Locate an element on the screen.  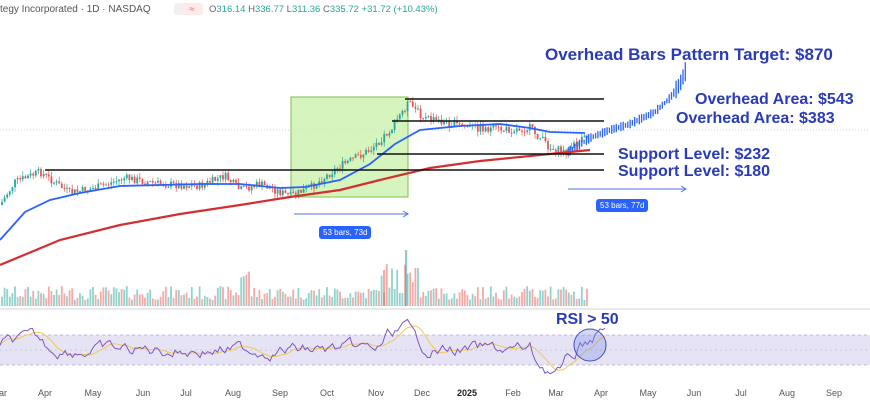
x-tick-ar: ar is located at coordinates (4, 393).